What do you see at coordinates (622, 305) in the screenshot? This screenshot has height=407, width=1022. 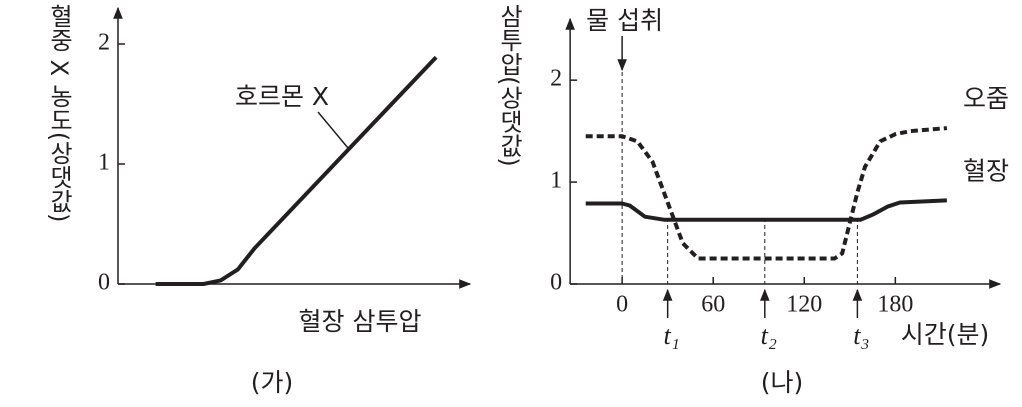 I see `x-tick-label: 0` at bounding box center [622, 305].